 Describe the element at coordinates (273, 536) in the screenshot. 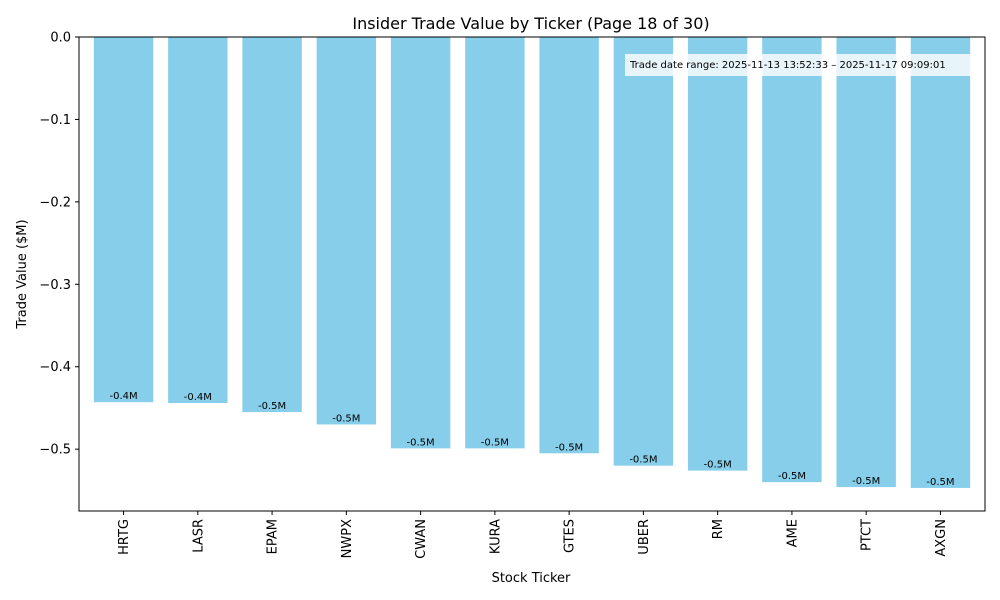

I see `x-tick-label-epam: EPAM` at that location.